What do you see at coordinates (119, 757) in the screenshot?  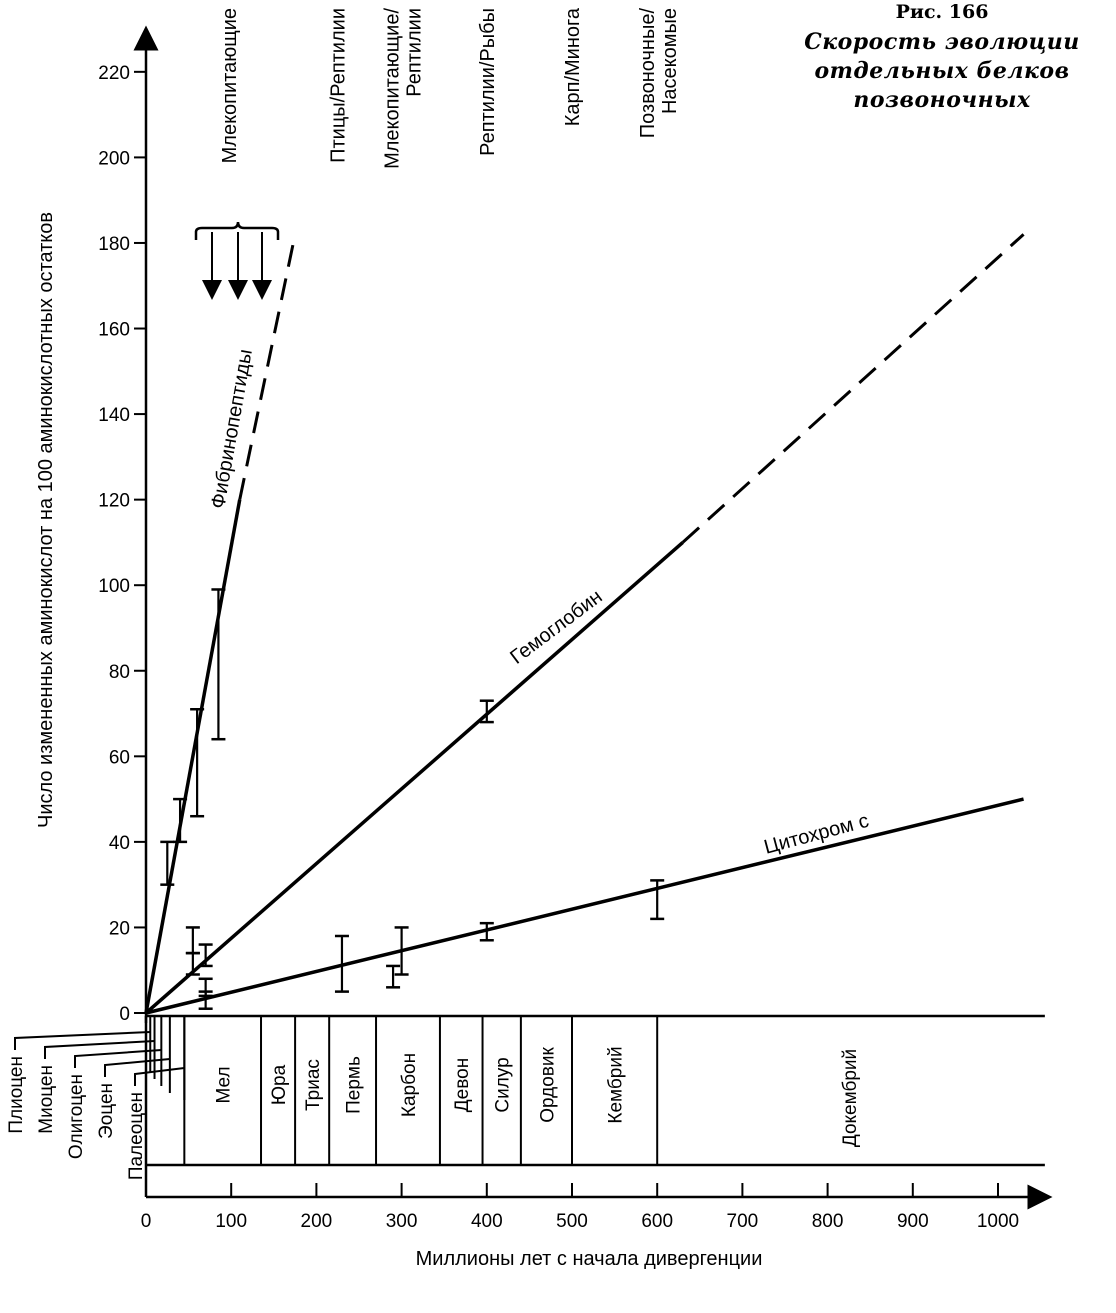 I see `y-tick-label: 60` at bounding box center [119, 757].